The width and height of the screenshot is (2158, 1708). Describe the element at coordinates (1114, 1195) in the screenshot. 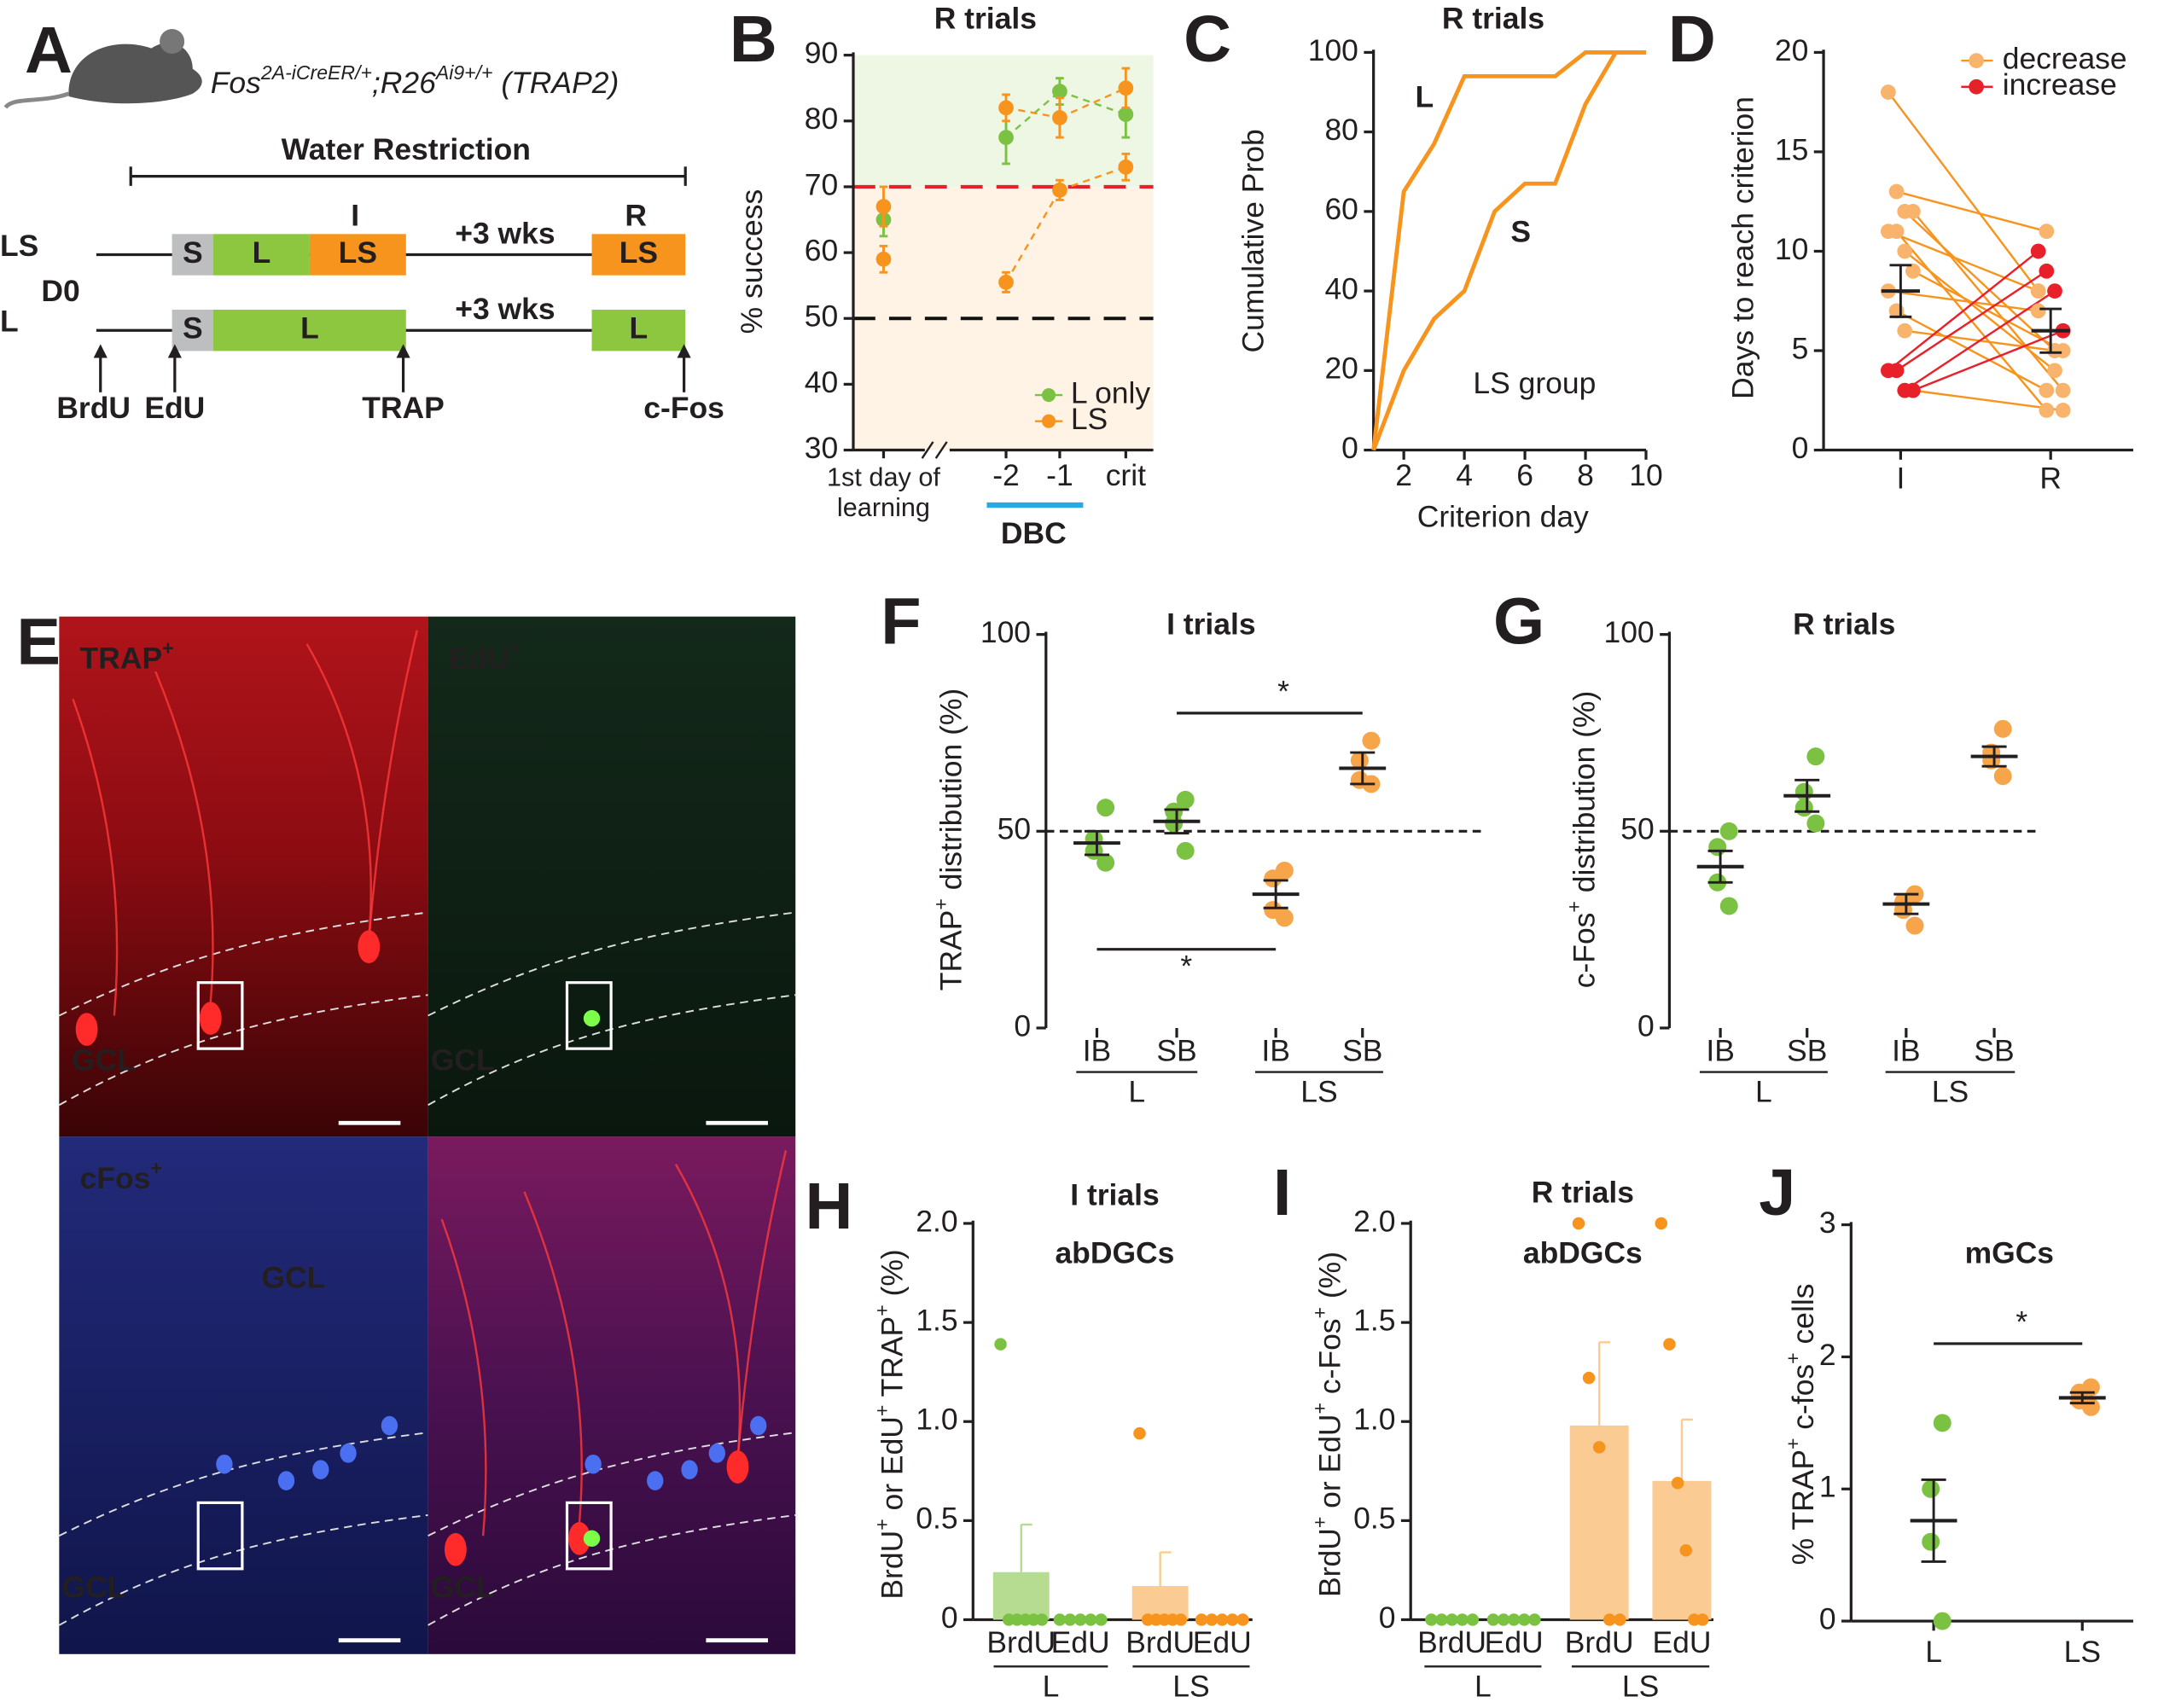

I see `chart-title: I trials` at that location.